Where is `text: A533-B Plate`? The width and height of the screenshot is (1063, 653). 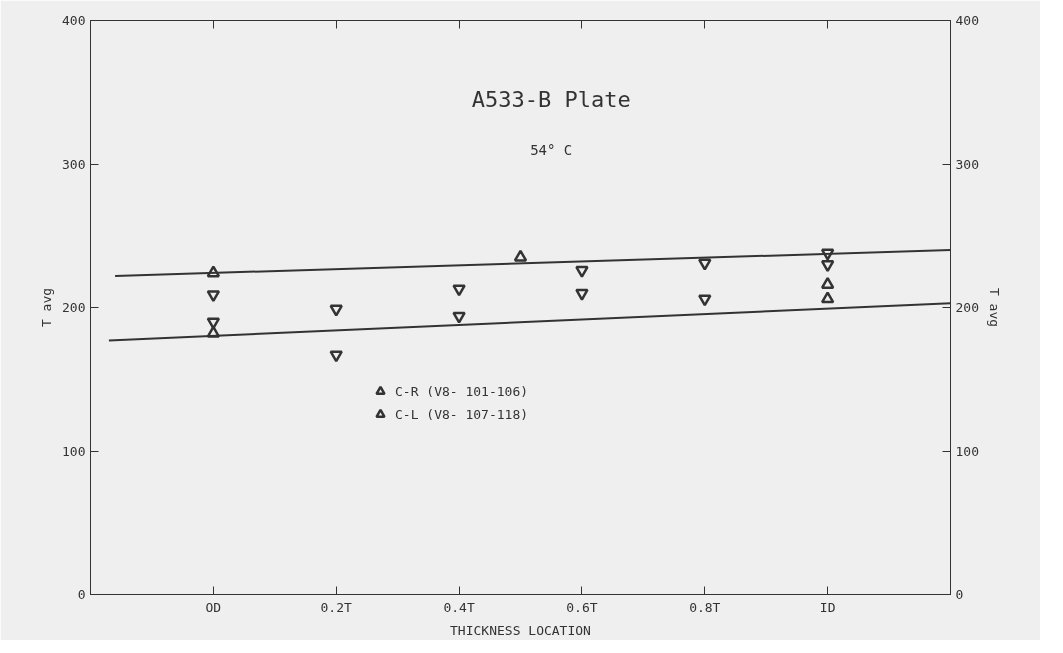
text: A533-B Plate is located at coordinates (551, 100).